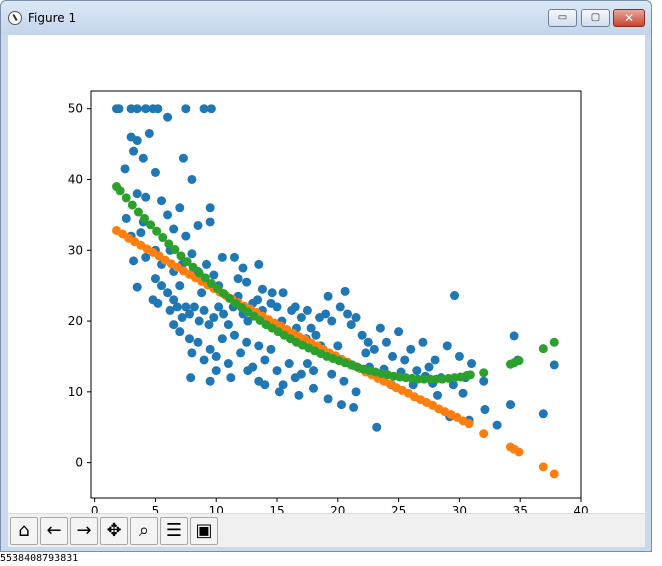  I want to click on app-icon, so click(15, 18).